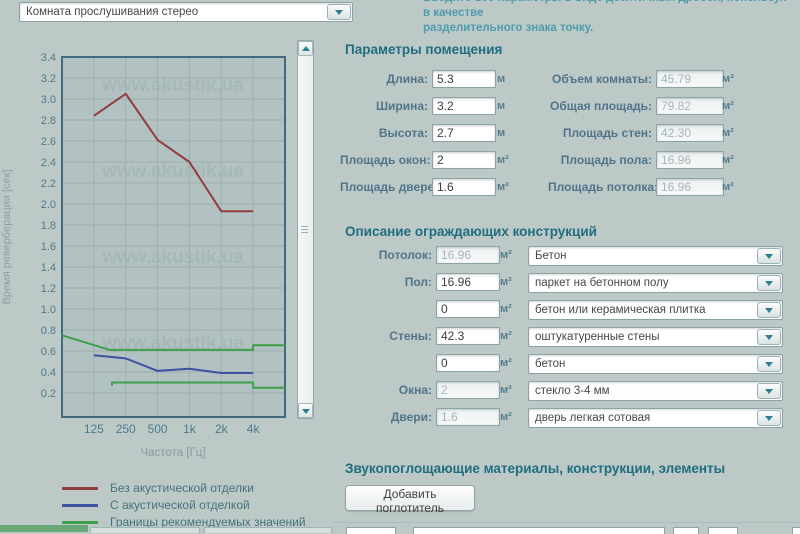 The width and height of the screenshot is (800, 534). I want to click on svg-text: 3.0, so click(48, 100).